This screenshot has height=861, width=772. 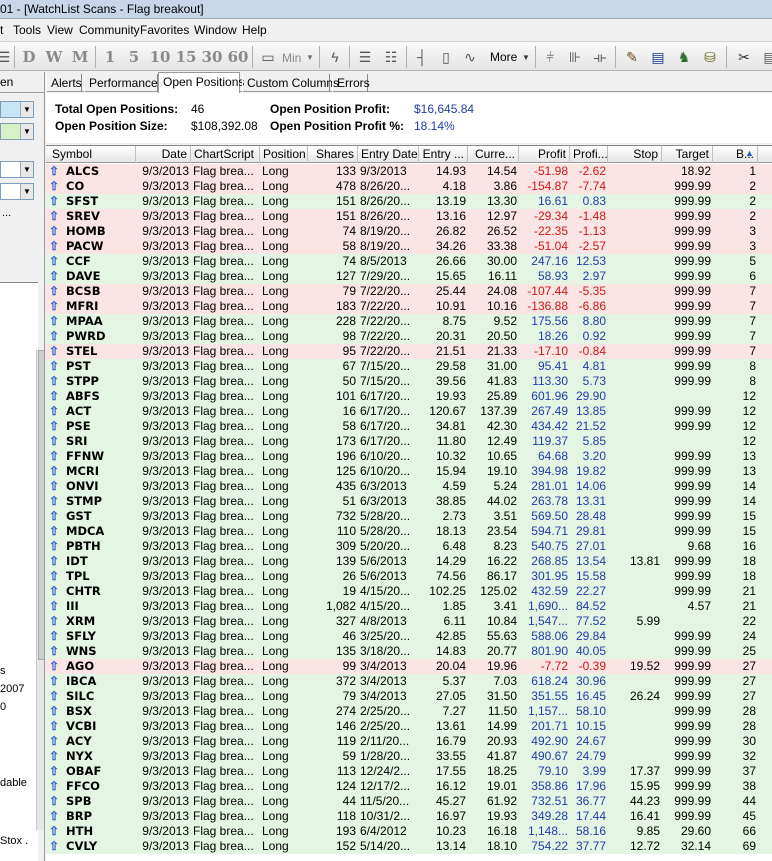 What do you see at coordinates (17, 191) in the screenshot?
I see `left-combo-4: ▼` at bounding box center [17, 191].